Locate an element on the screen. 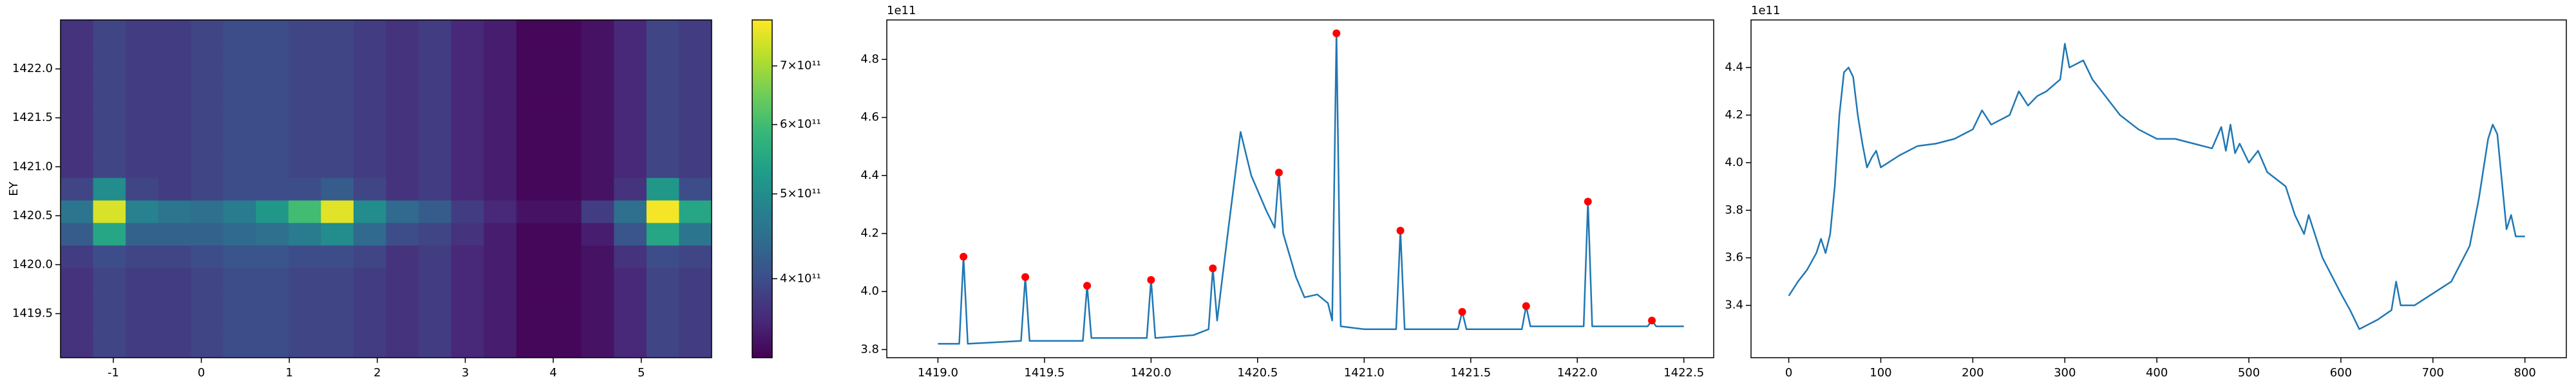 This screenshot has height=386, width=2576. y-tick-label: 3.8 is located at coordinates (870, 349).